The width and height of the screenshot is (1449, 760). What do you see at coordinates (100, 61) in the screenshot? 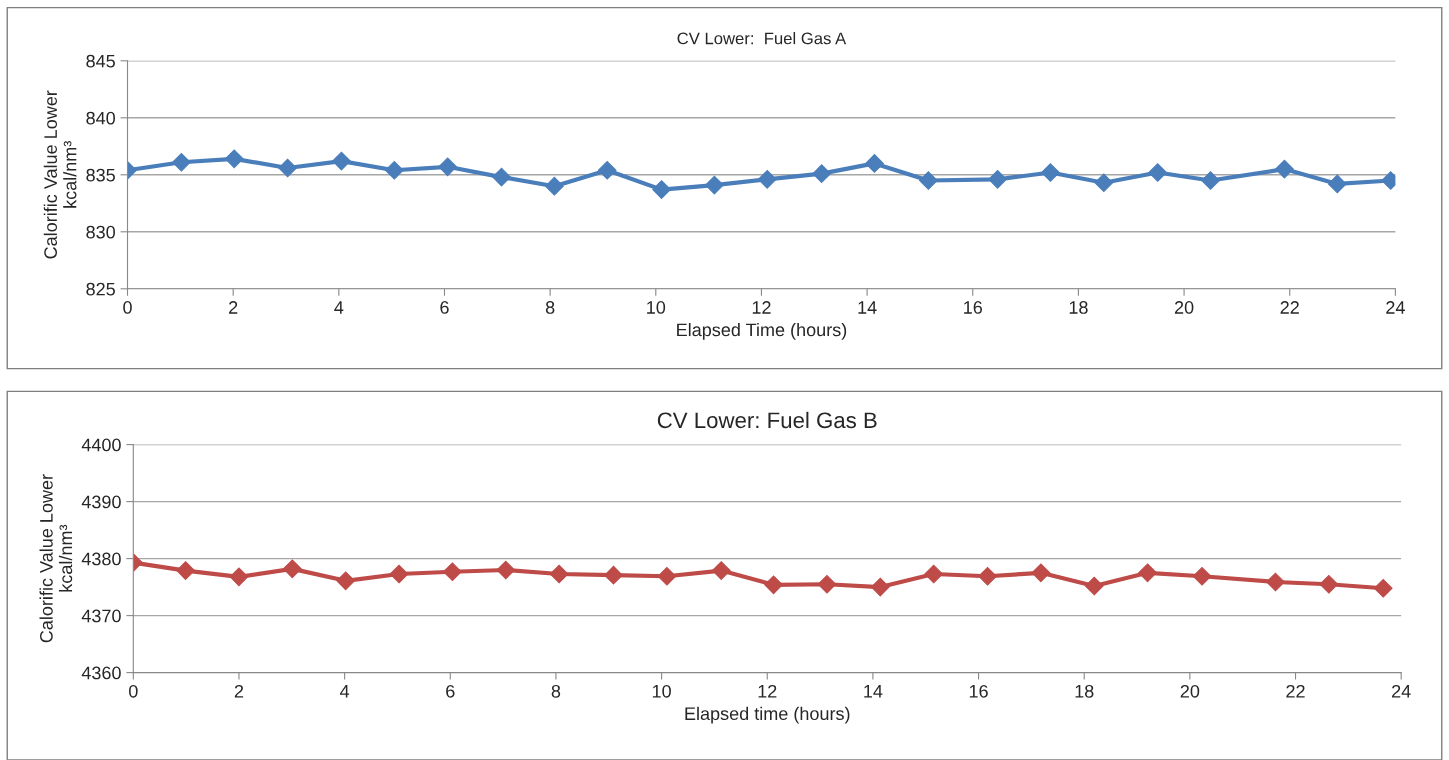
I see `y-tick-label: 845` at bounding box center [100, 61].